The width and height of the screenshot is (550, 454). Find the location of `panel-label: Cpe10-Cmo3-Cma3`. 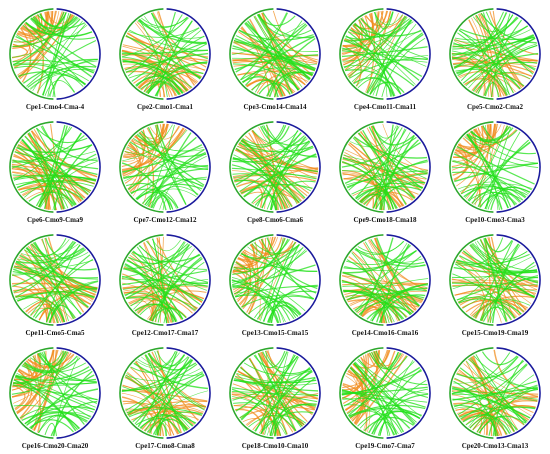

panel-label: Cpe10-Cmo3-Cma3 is located at coordinates (495, 220).